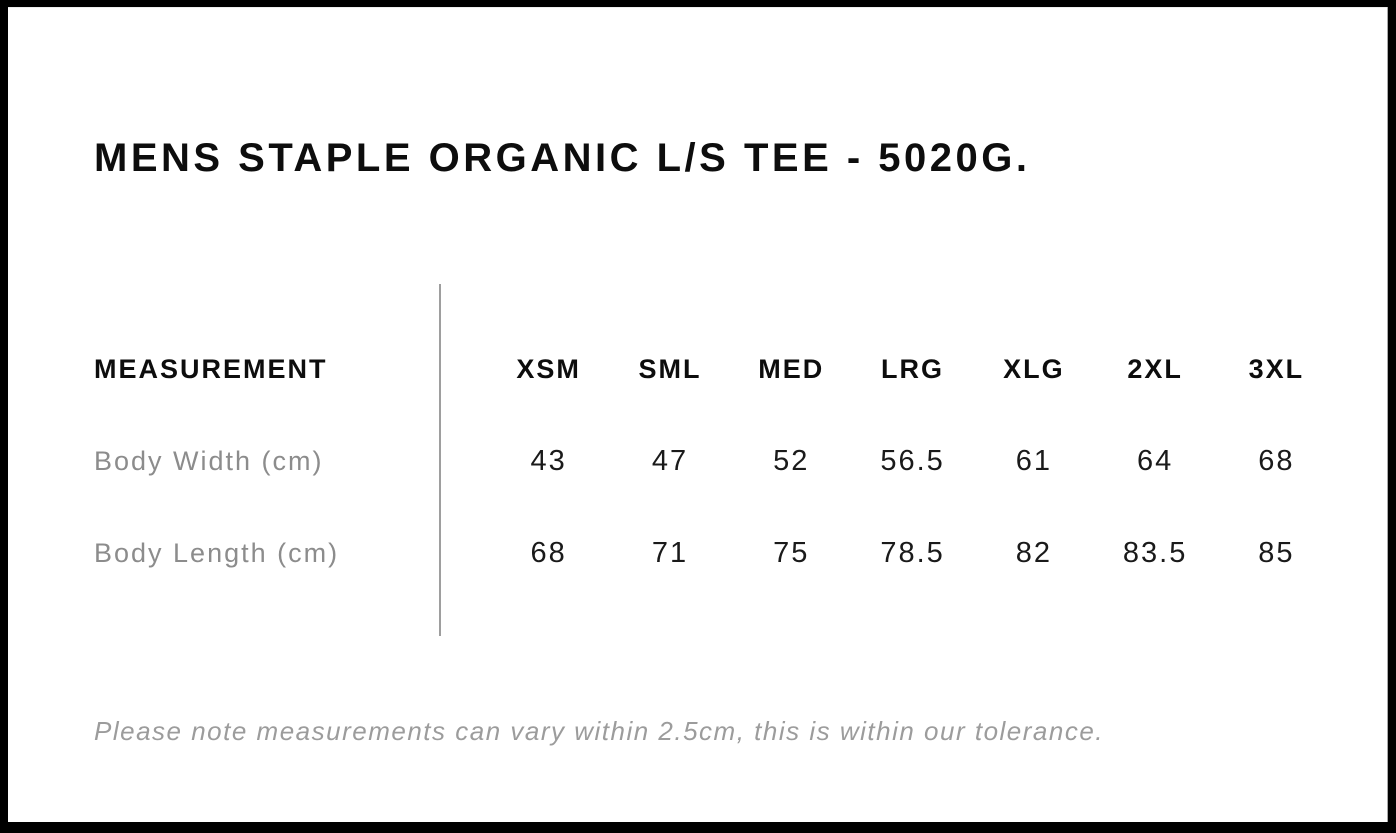  Describe the element at coordinates (548, 460) in the screenshot. I see `measurement-value-cell: 43` at that location.